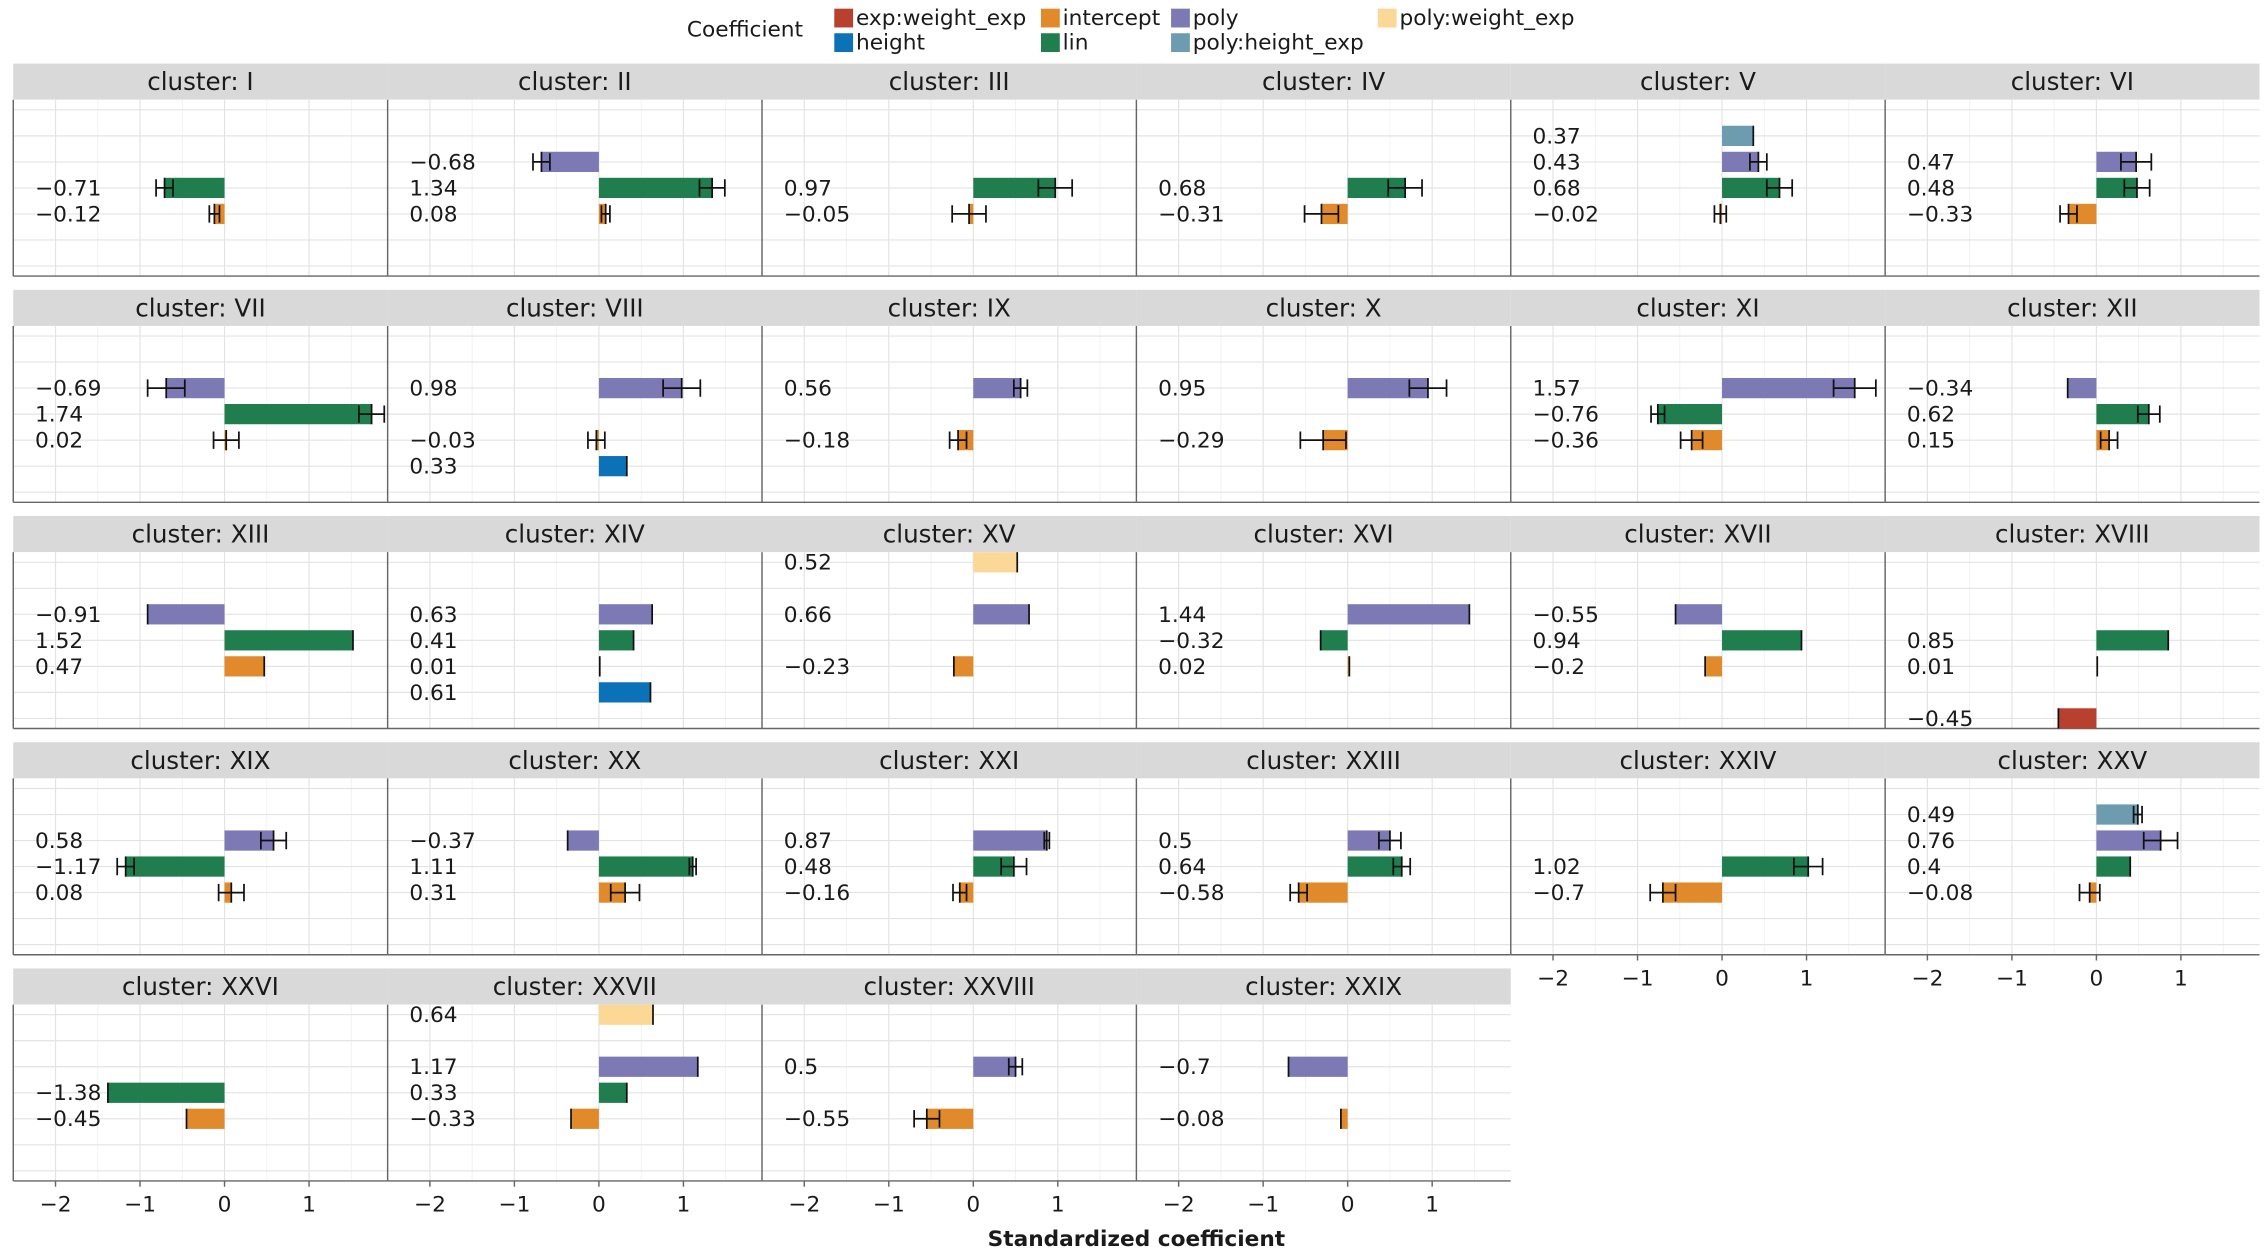 The image size is (2267, 1259). What do you see at coordinates (1182, 389) in the screenshot?
I see `value-label: 0.95` at bounding box center [1182, 389].